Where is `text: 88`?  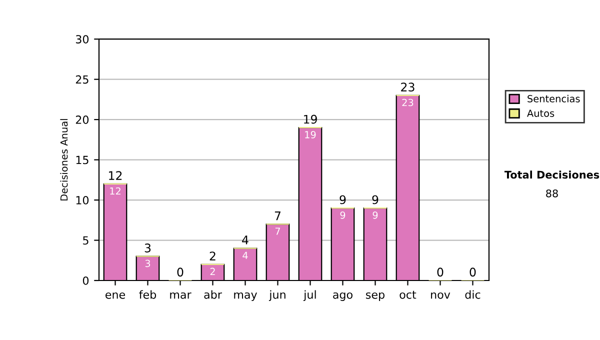
text: 88 is located at coordinates (552, 193).